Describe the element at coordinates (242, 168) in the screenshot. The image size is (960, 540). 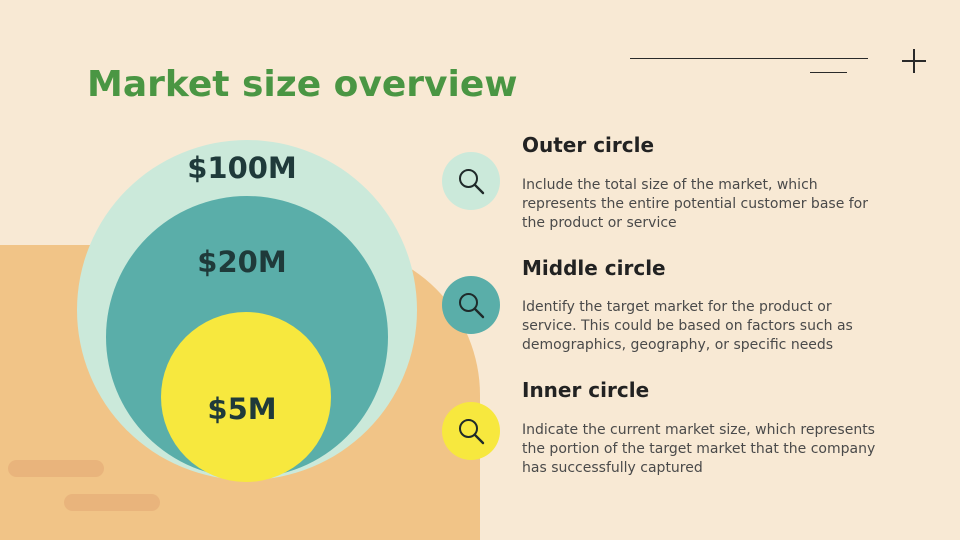
I see `outer-circle-value: $100M` at that location.